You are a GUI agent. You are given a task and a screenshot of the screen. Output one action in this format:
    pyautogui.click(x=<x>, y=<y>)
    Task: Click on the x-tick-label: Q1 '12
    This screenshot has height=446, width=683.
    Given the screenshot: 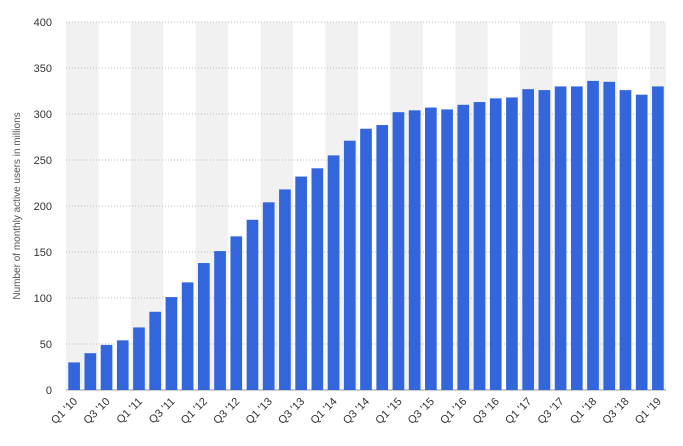 What is the action you would take?
    pyautogui.click(x=194, y=411)
    